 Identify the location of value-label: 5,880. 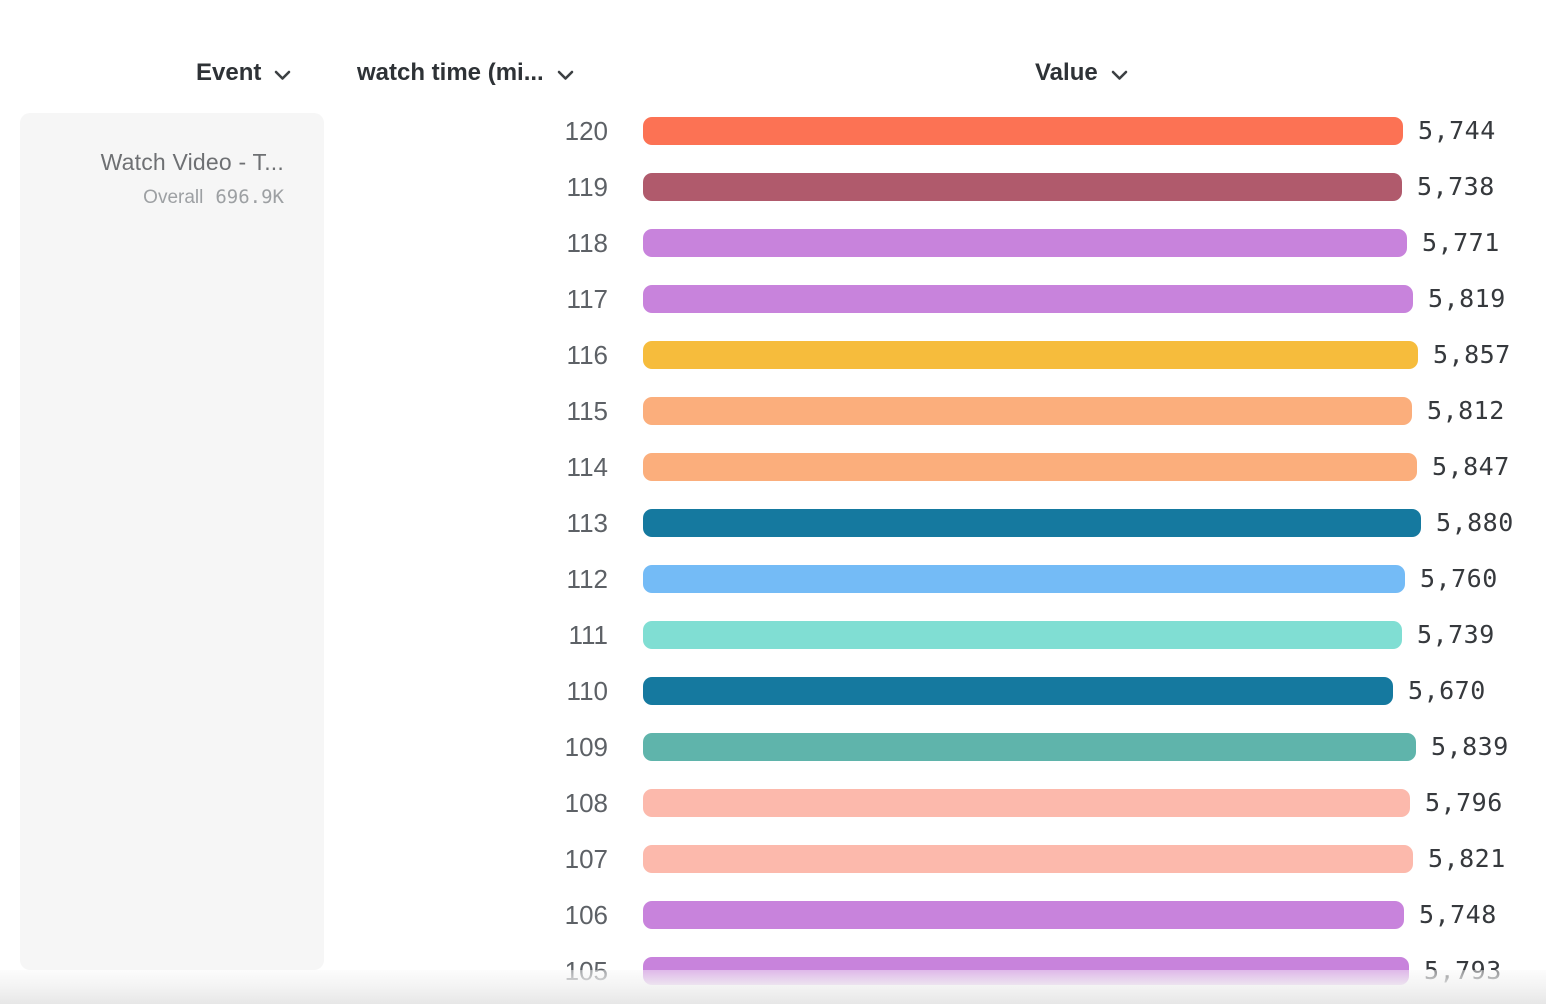
(1475, 522).